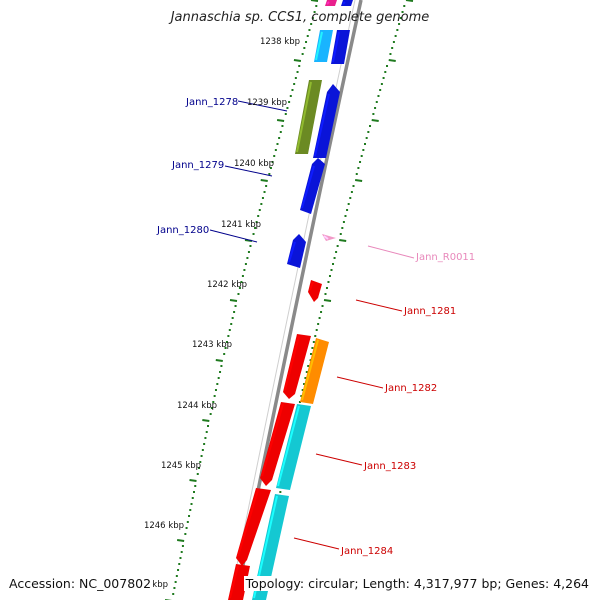  I want to click on gene-feature-blue-jann1280, so click(296, 251).